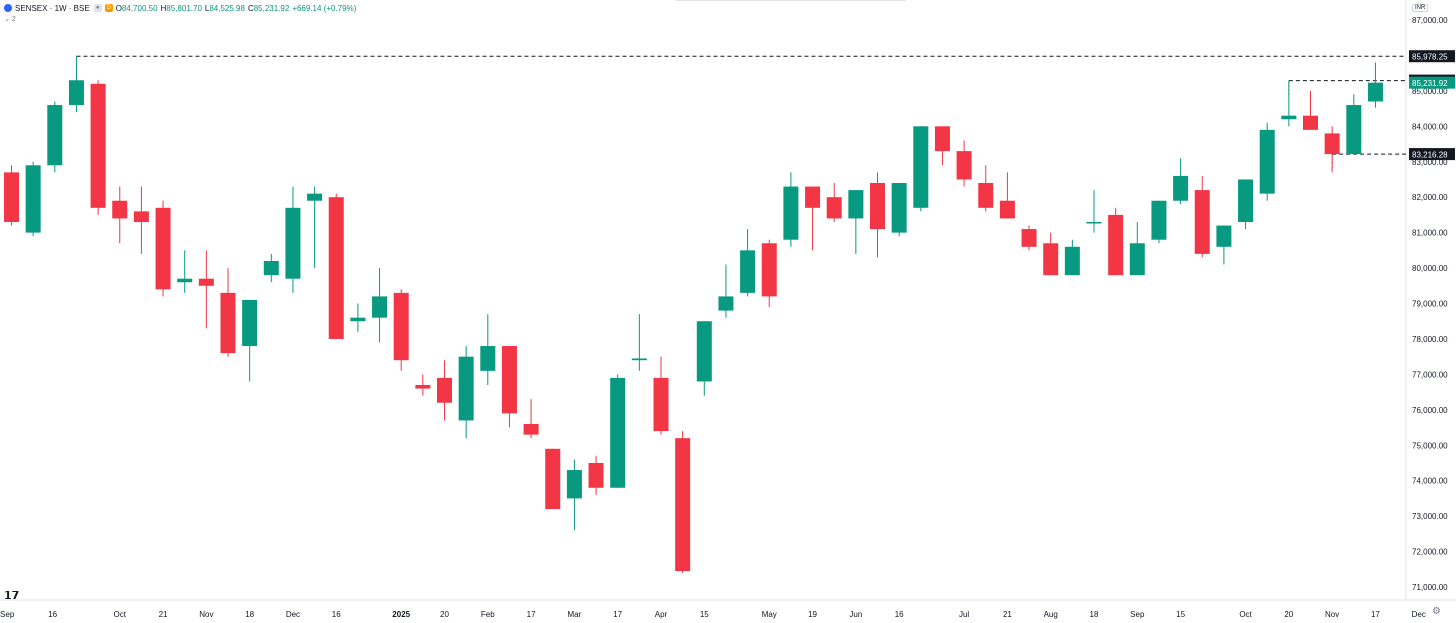  Describe the element at coordinates (1430, 233) in the screenshot. I see `y-tick-label: 81,000.00` at that location.